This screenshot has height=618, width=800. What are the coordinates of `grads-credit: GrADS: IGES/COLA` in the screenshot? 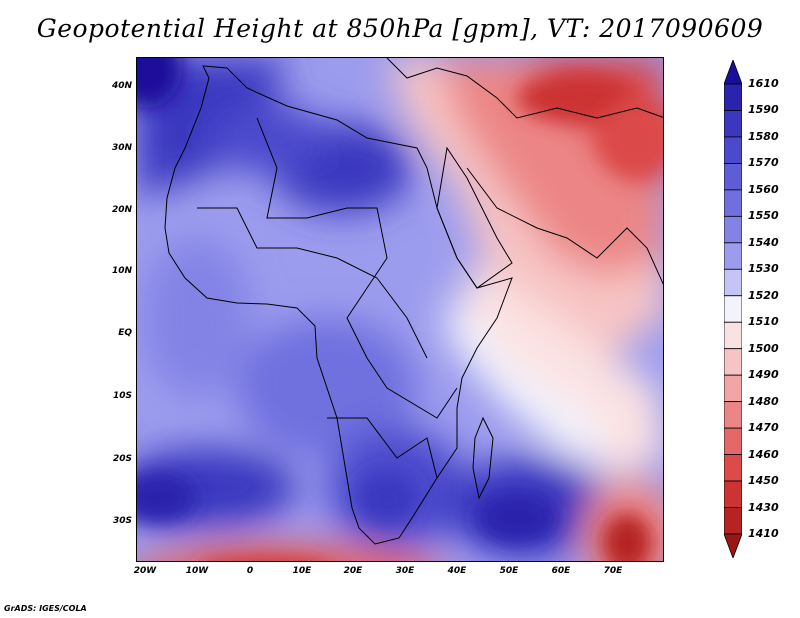 It's located at (45, 608).